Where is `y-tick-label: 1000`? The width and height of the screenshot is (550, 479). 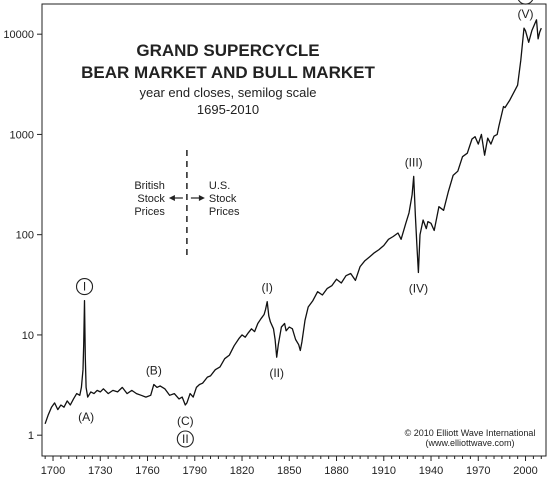
y-tick-label: 1000 is located at coordinates (22, 135).